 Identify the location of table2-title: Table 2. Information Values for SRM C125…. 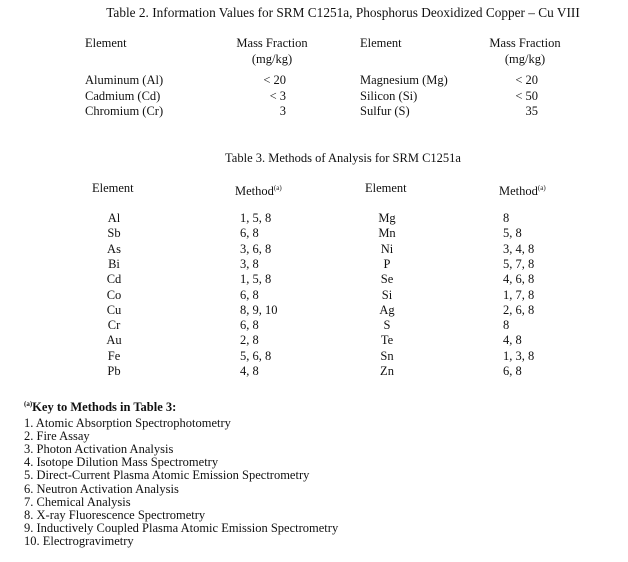
(343, 12).